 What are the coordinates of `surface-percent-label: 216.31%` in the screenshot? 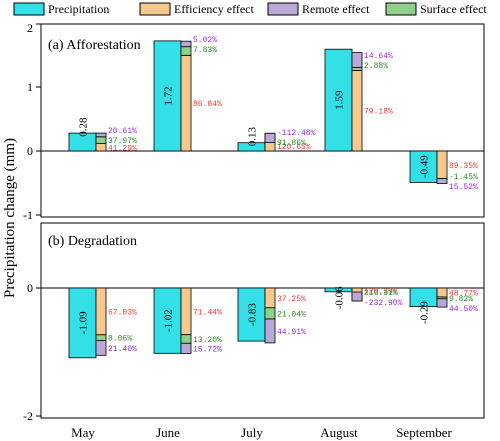 It's located at (381, 293).